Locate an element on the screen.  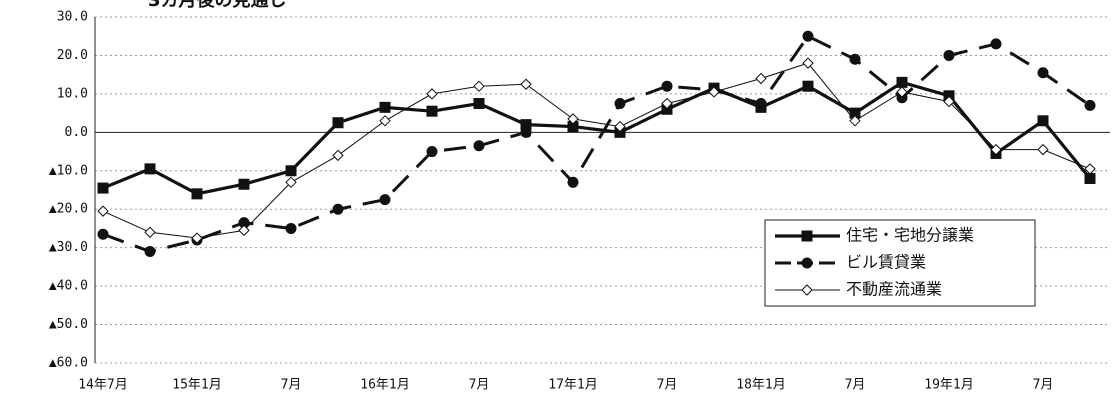
x-tick-label: 16年1月 is located at coordinates (384, 385).